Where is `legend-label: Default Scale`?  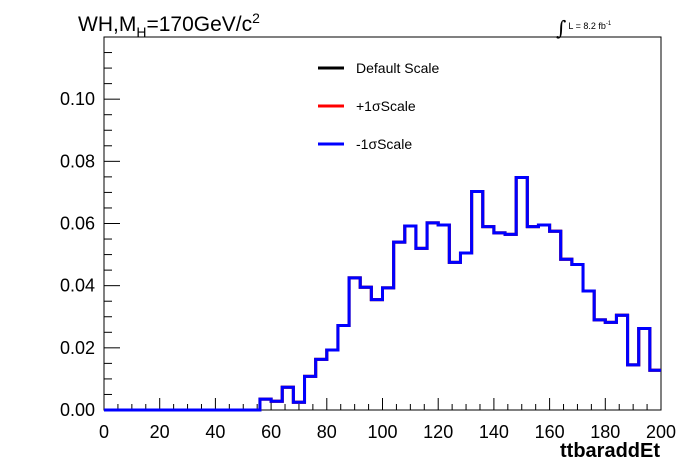
legend-label: Default Scale is located at coordinates (397, 68).